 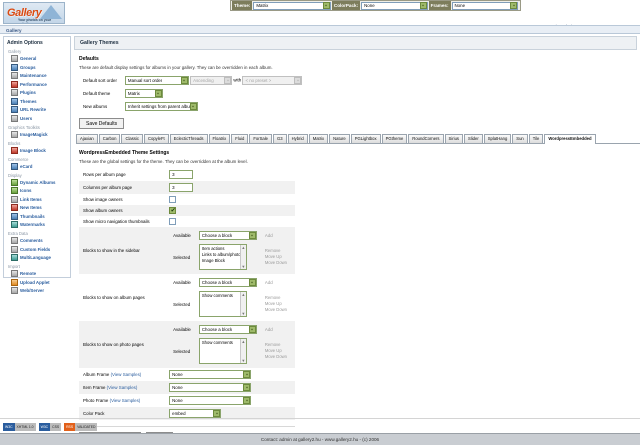 What do you see at coordinates (426, 139) in the screenshot?
I see `tab-roundcorners: RoundCorners` at bounding box center [426, 139].